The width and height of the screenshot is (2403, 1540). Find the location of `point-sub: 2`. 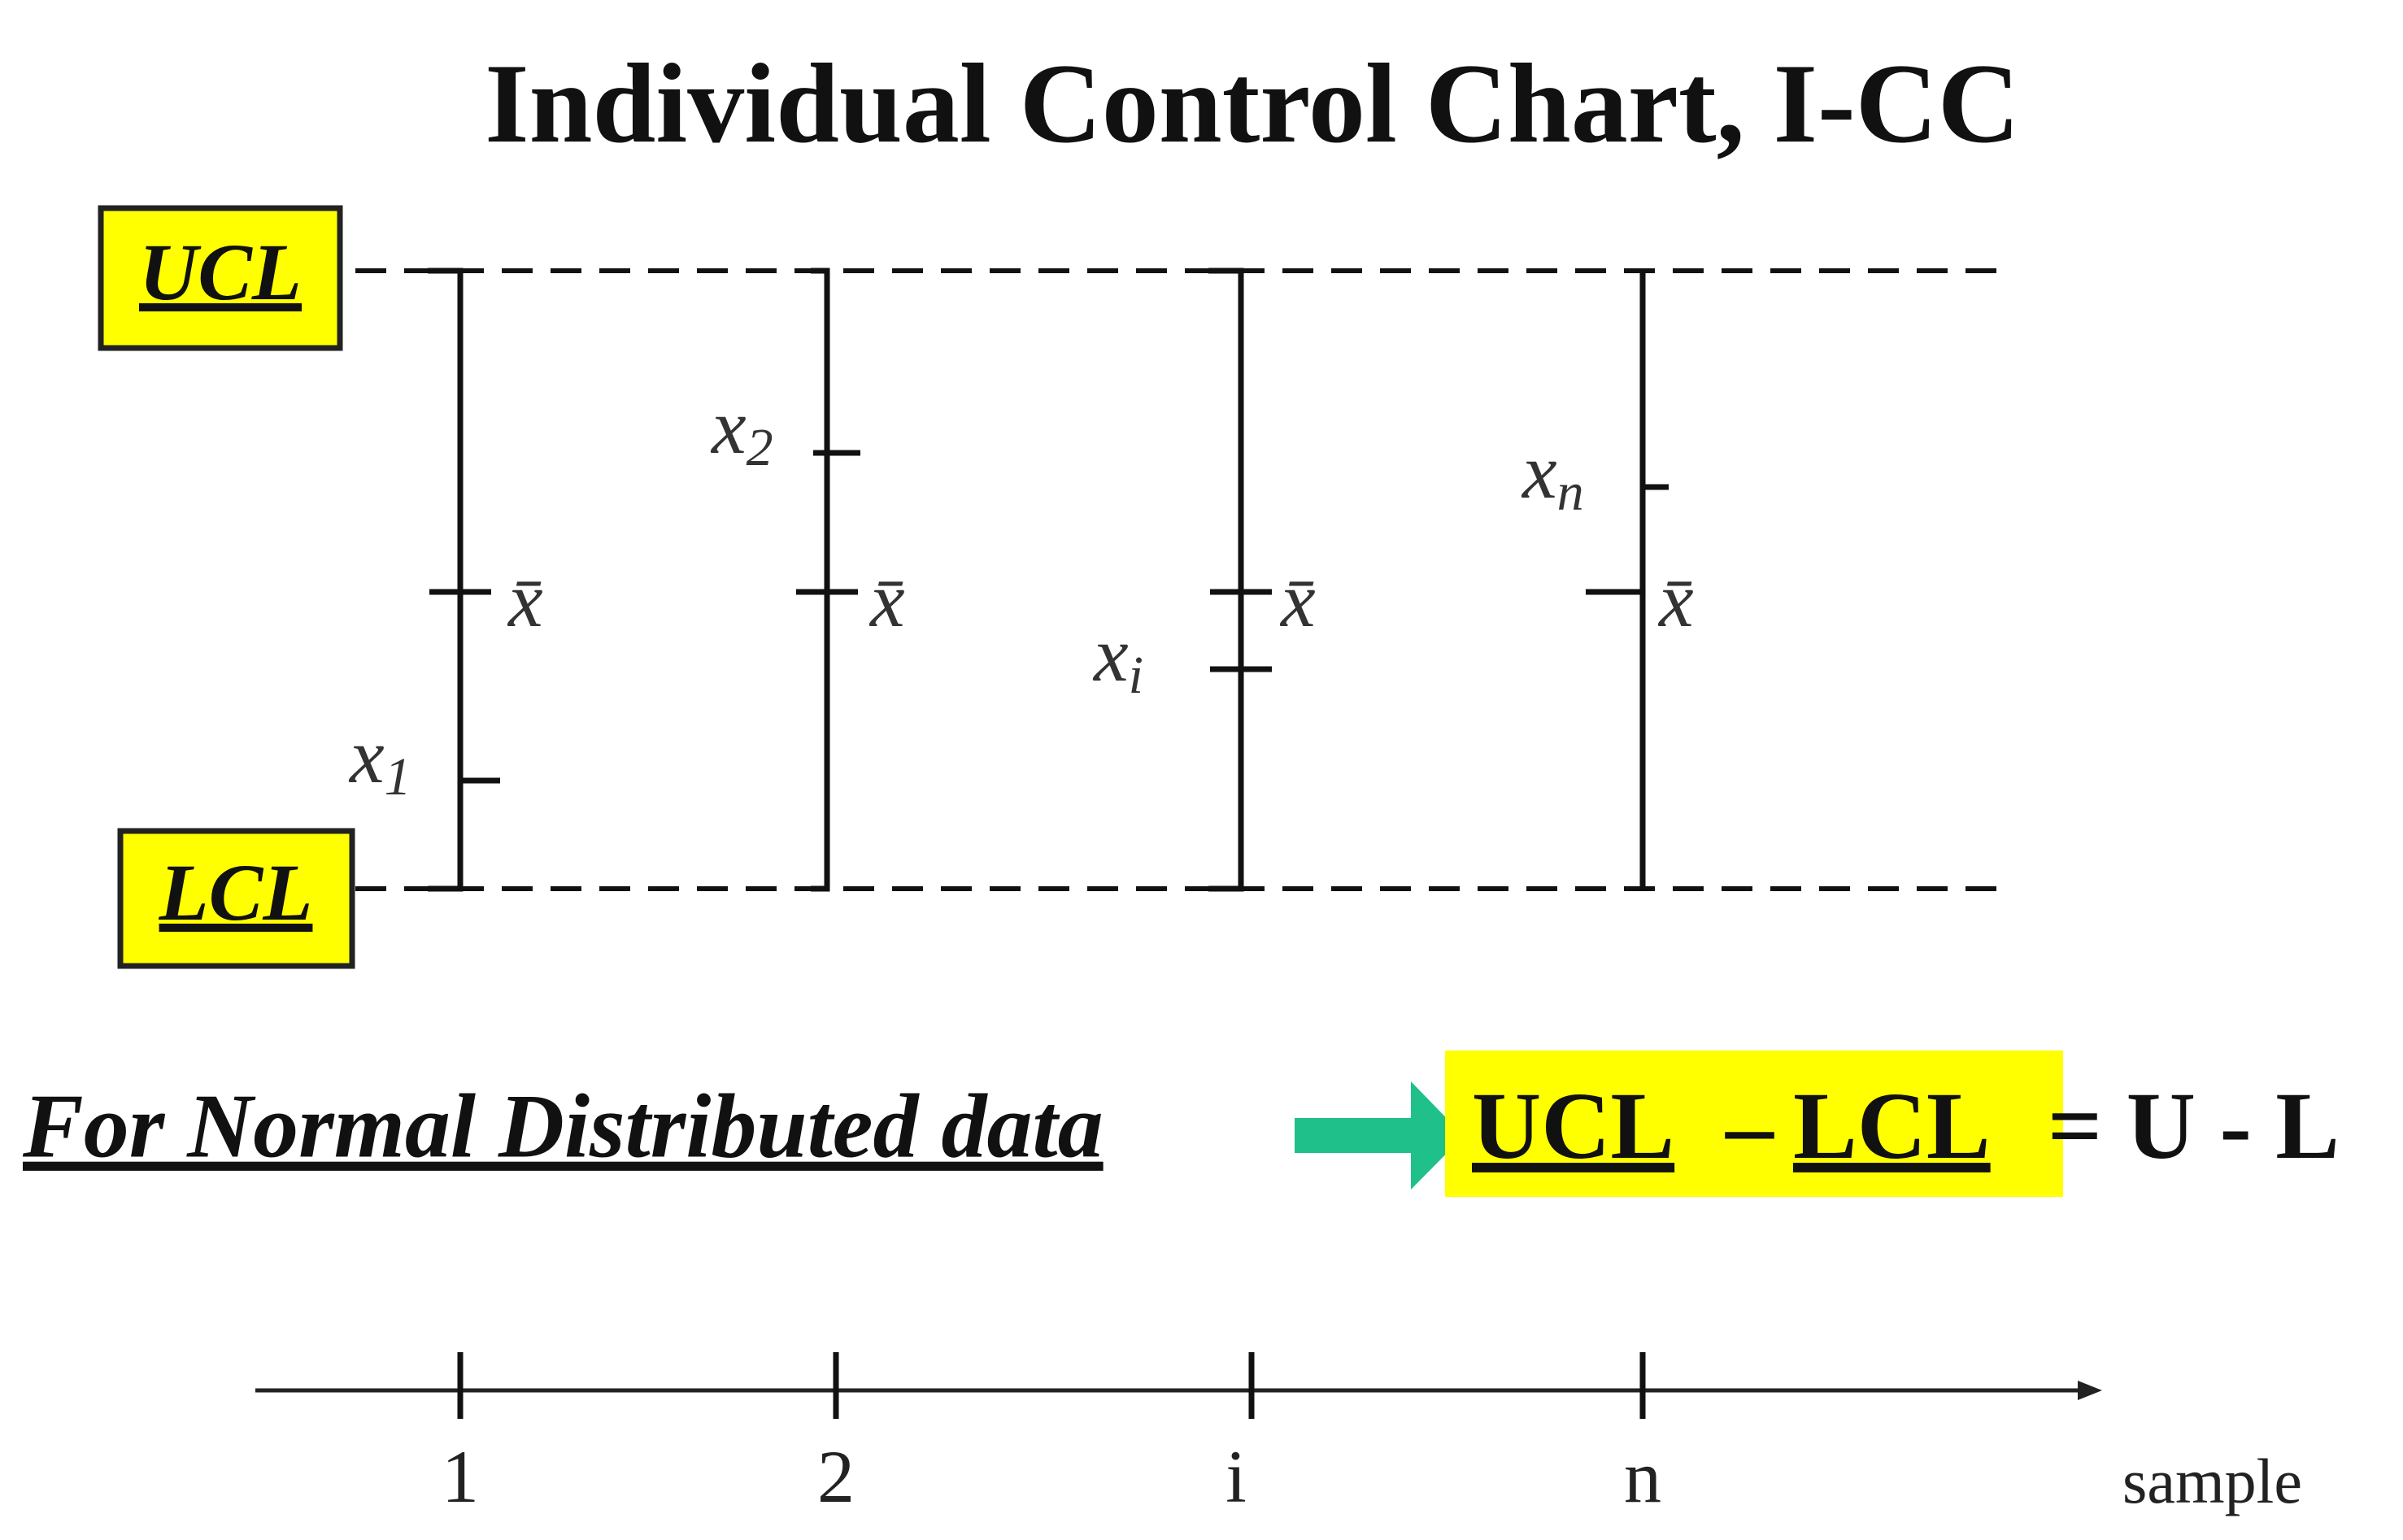

point-sub: 2 is located at coordinates (760, 447).